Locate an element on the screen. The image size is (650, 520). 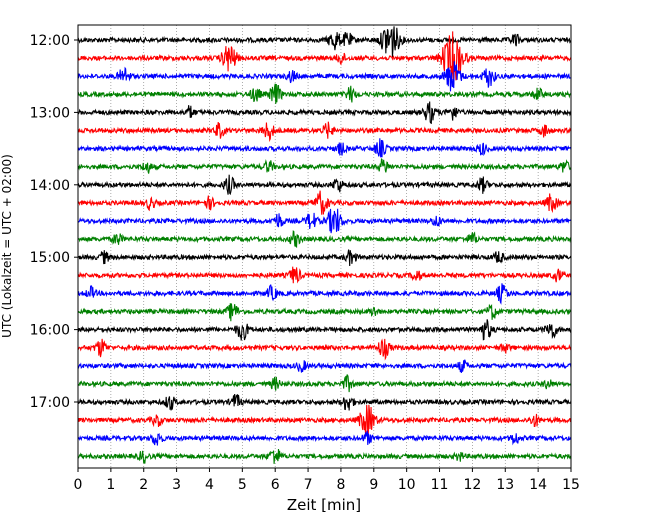
y-tick-label: 12:00 is located at coordinates (50, 41).